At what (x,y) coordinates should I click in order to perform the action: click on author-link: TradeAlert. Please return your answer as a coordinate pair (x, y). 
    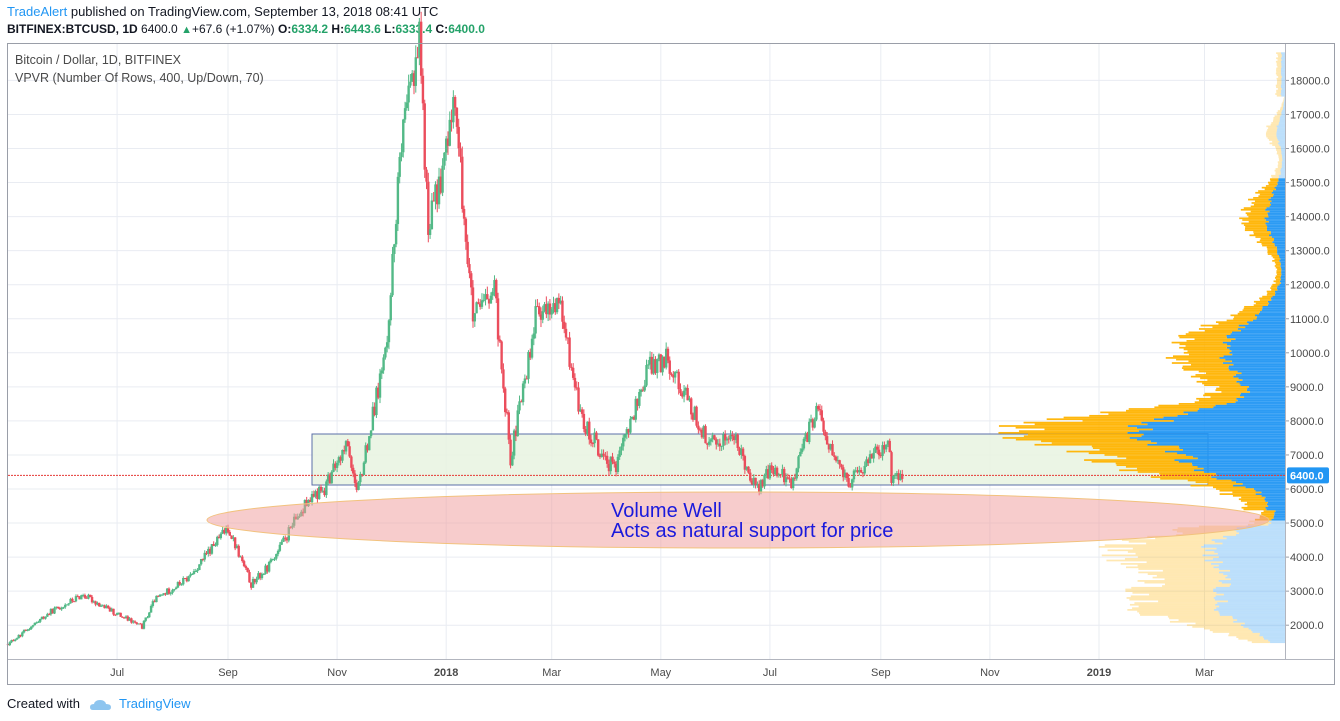
    Looking at the image, I should click on (37, 11).